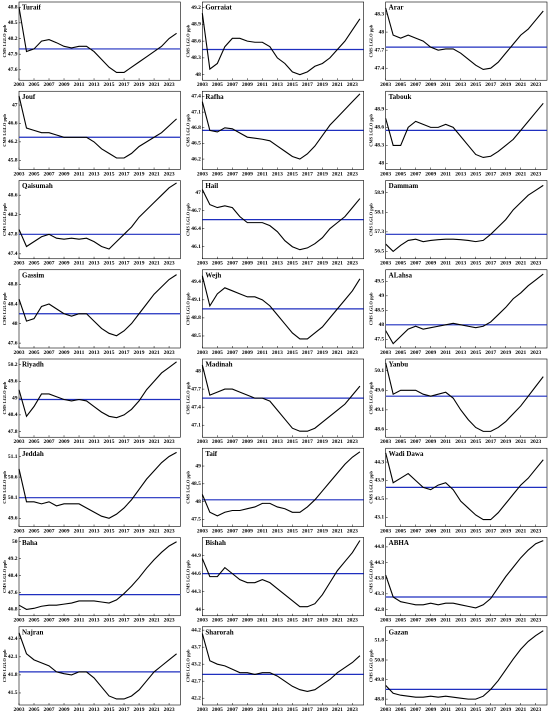  I want to click on chart-title: Jeddah, so click(33, 454).